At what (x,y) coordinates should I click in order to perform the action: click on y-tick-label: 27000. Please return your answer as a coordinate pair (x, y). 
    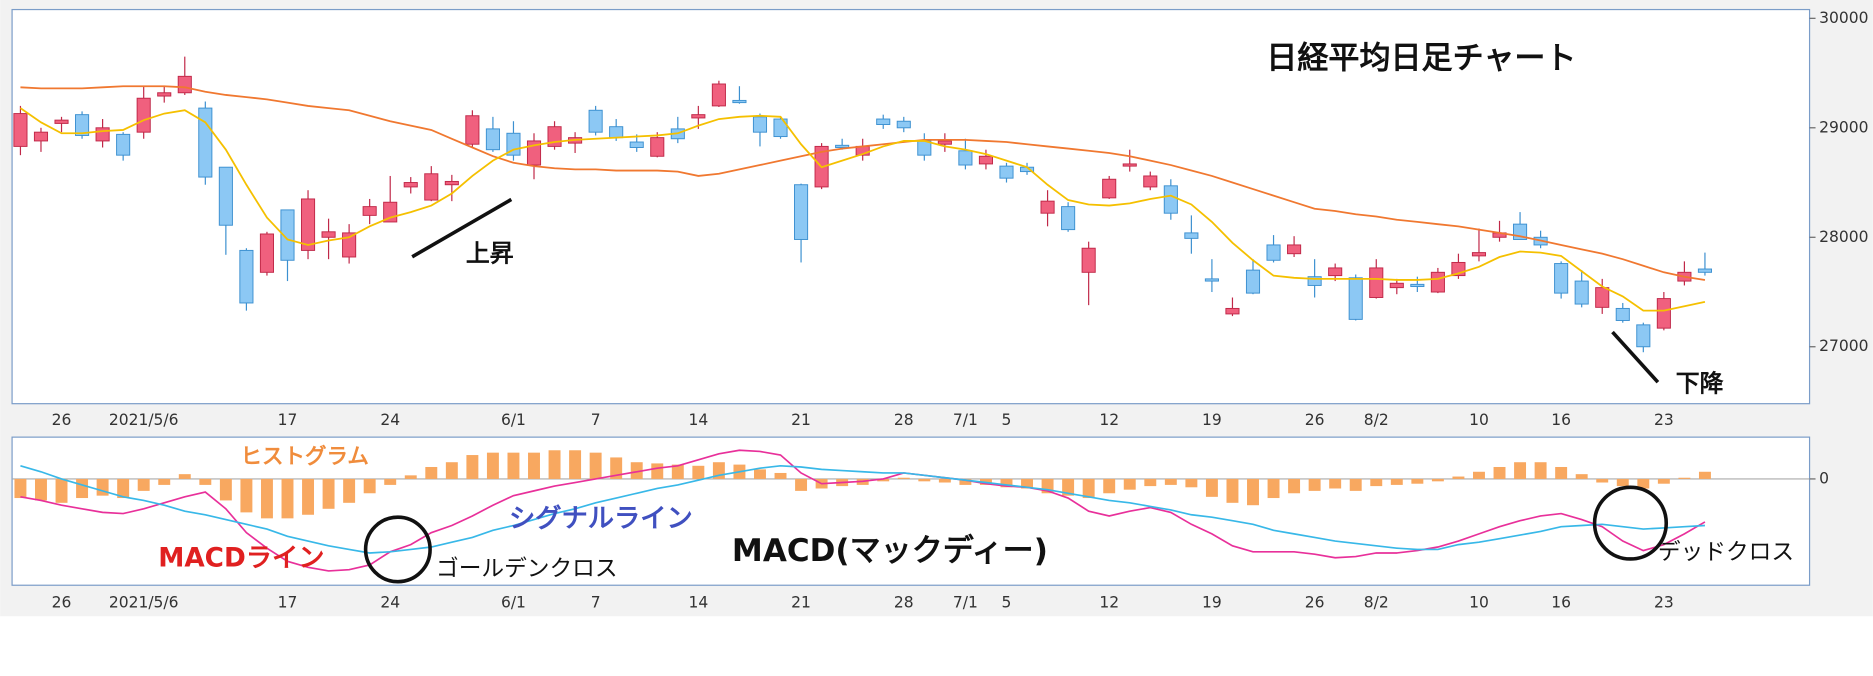
    Looking at the image, I should click on (1843, 346).